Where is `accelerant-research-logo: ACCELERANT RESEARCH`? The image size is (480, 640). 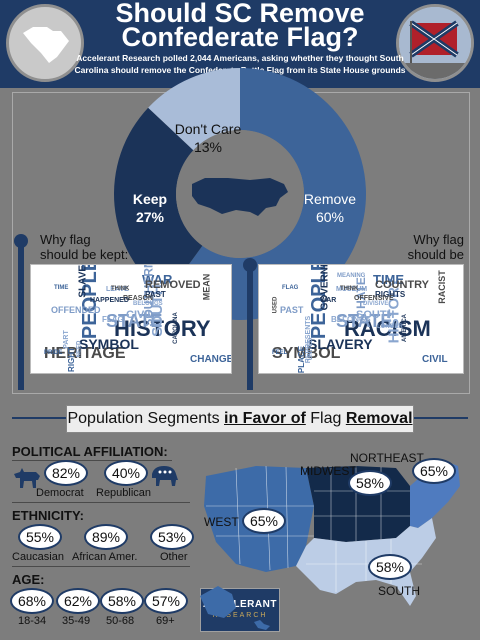
accelerant-research-logo: ACCELERANT RESEARCH is located at coordinates (240, 610).